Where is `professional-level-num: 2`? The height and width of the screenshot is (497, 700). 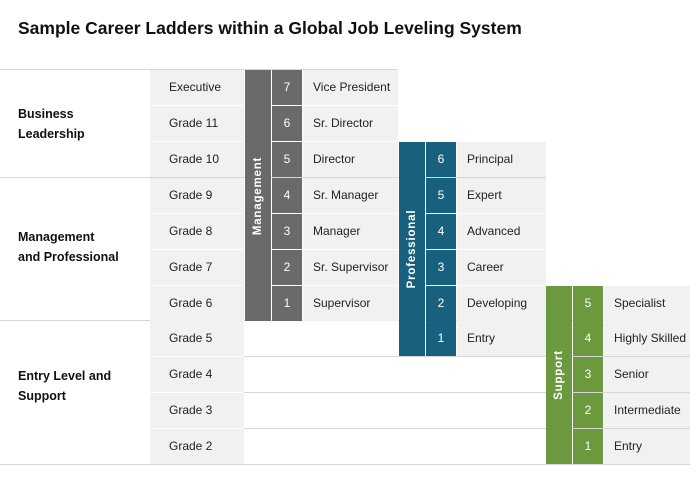 professional-level-num: 2 is located at coordinates (441, 303).